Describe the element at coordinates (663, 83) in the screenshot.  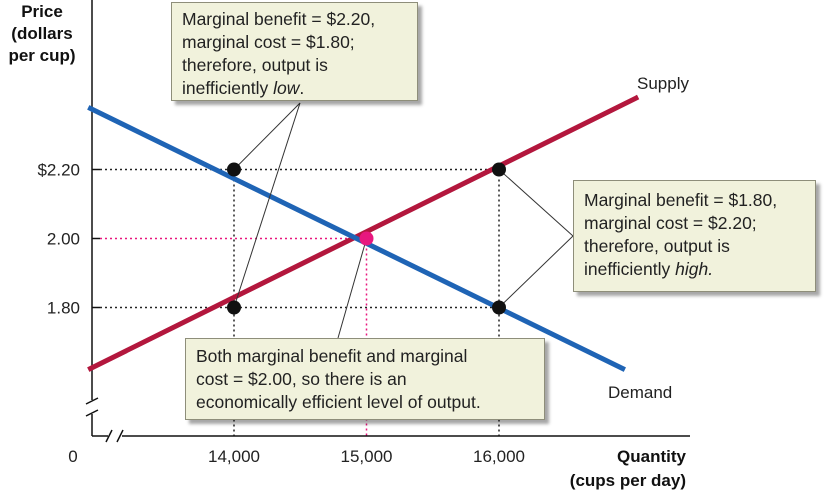
I see `supply-label: Supply` at that location.